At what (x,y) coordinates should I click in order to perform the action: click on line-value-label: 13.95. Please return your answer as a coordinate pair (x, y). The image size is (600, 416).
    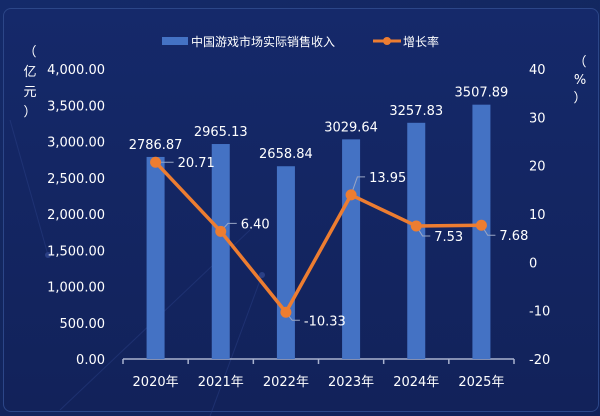
    Looking at the image, I should click on (387, 178).